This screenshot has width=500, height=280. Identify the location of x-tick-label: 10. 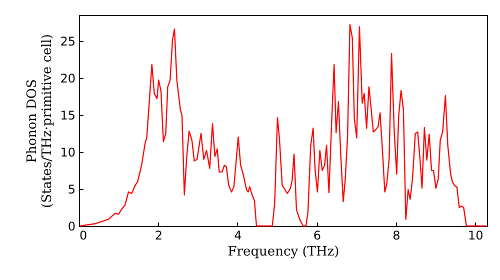
(476, 235).